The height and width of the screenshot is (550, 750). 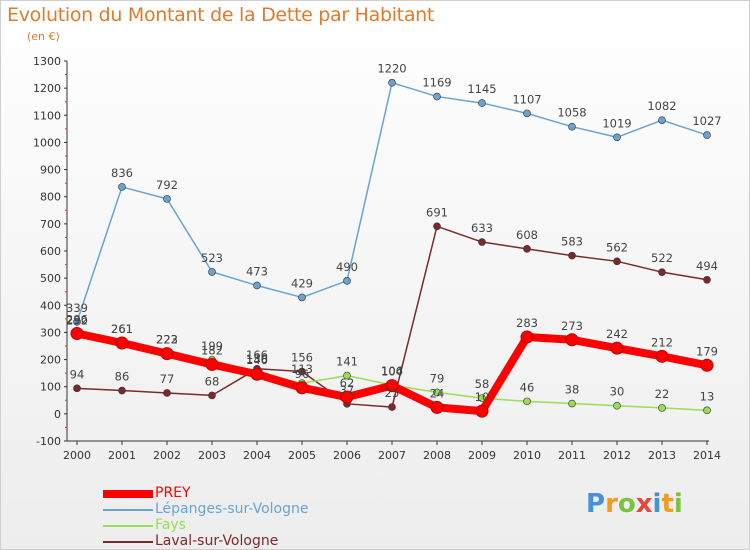 What do you see at coordinates (527, 387) in the screenshot?
I see `data-label-fays: 46` at bounding box center [527, 387].